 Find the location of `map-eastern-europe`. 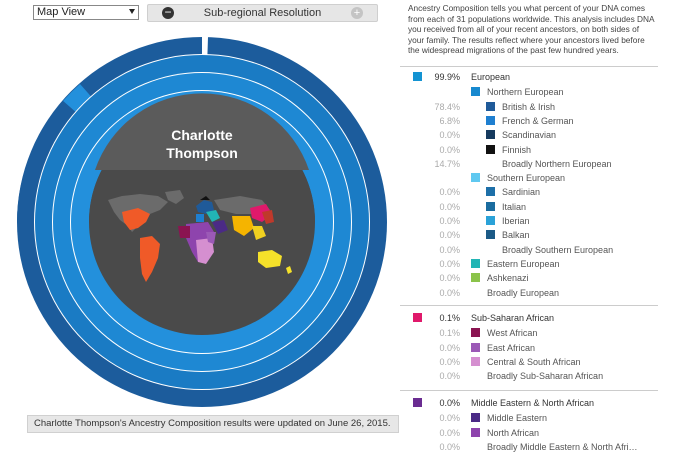

map-eastern-europe is located at coordinates (213, 216).